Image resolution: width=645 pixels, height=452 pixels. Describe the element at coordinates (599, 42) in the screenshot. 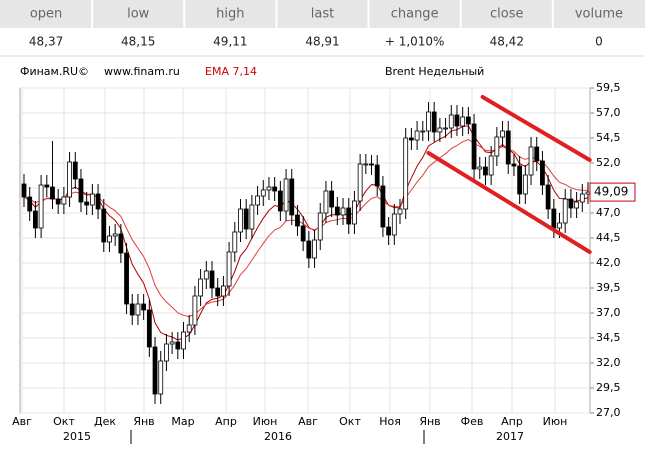

I see `column-value: 0` at that location.